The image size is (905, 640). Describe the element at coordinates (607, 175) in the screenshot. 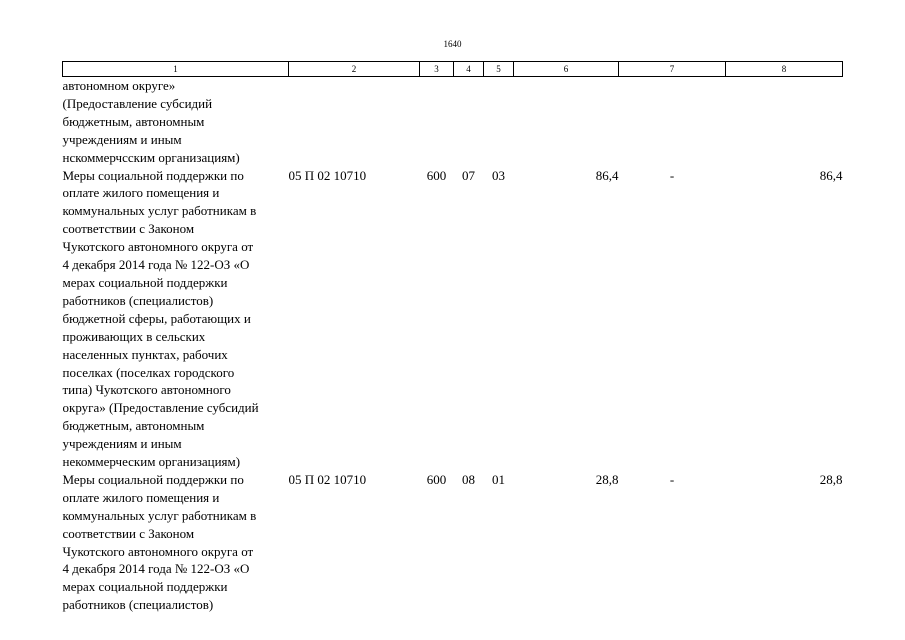

I see `row-amount-total: 86,4` at that location.